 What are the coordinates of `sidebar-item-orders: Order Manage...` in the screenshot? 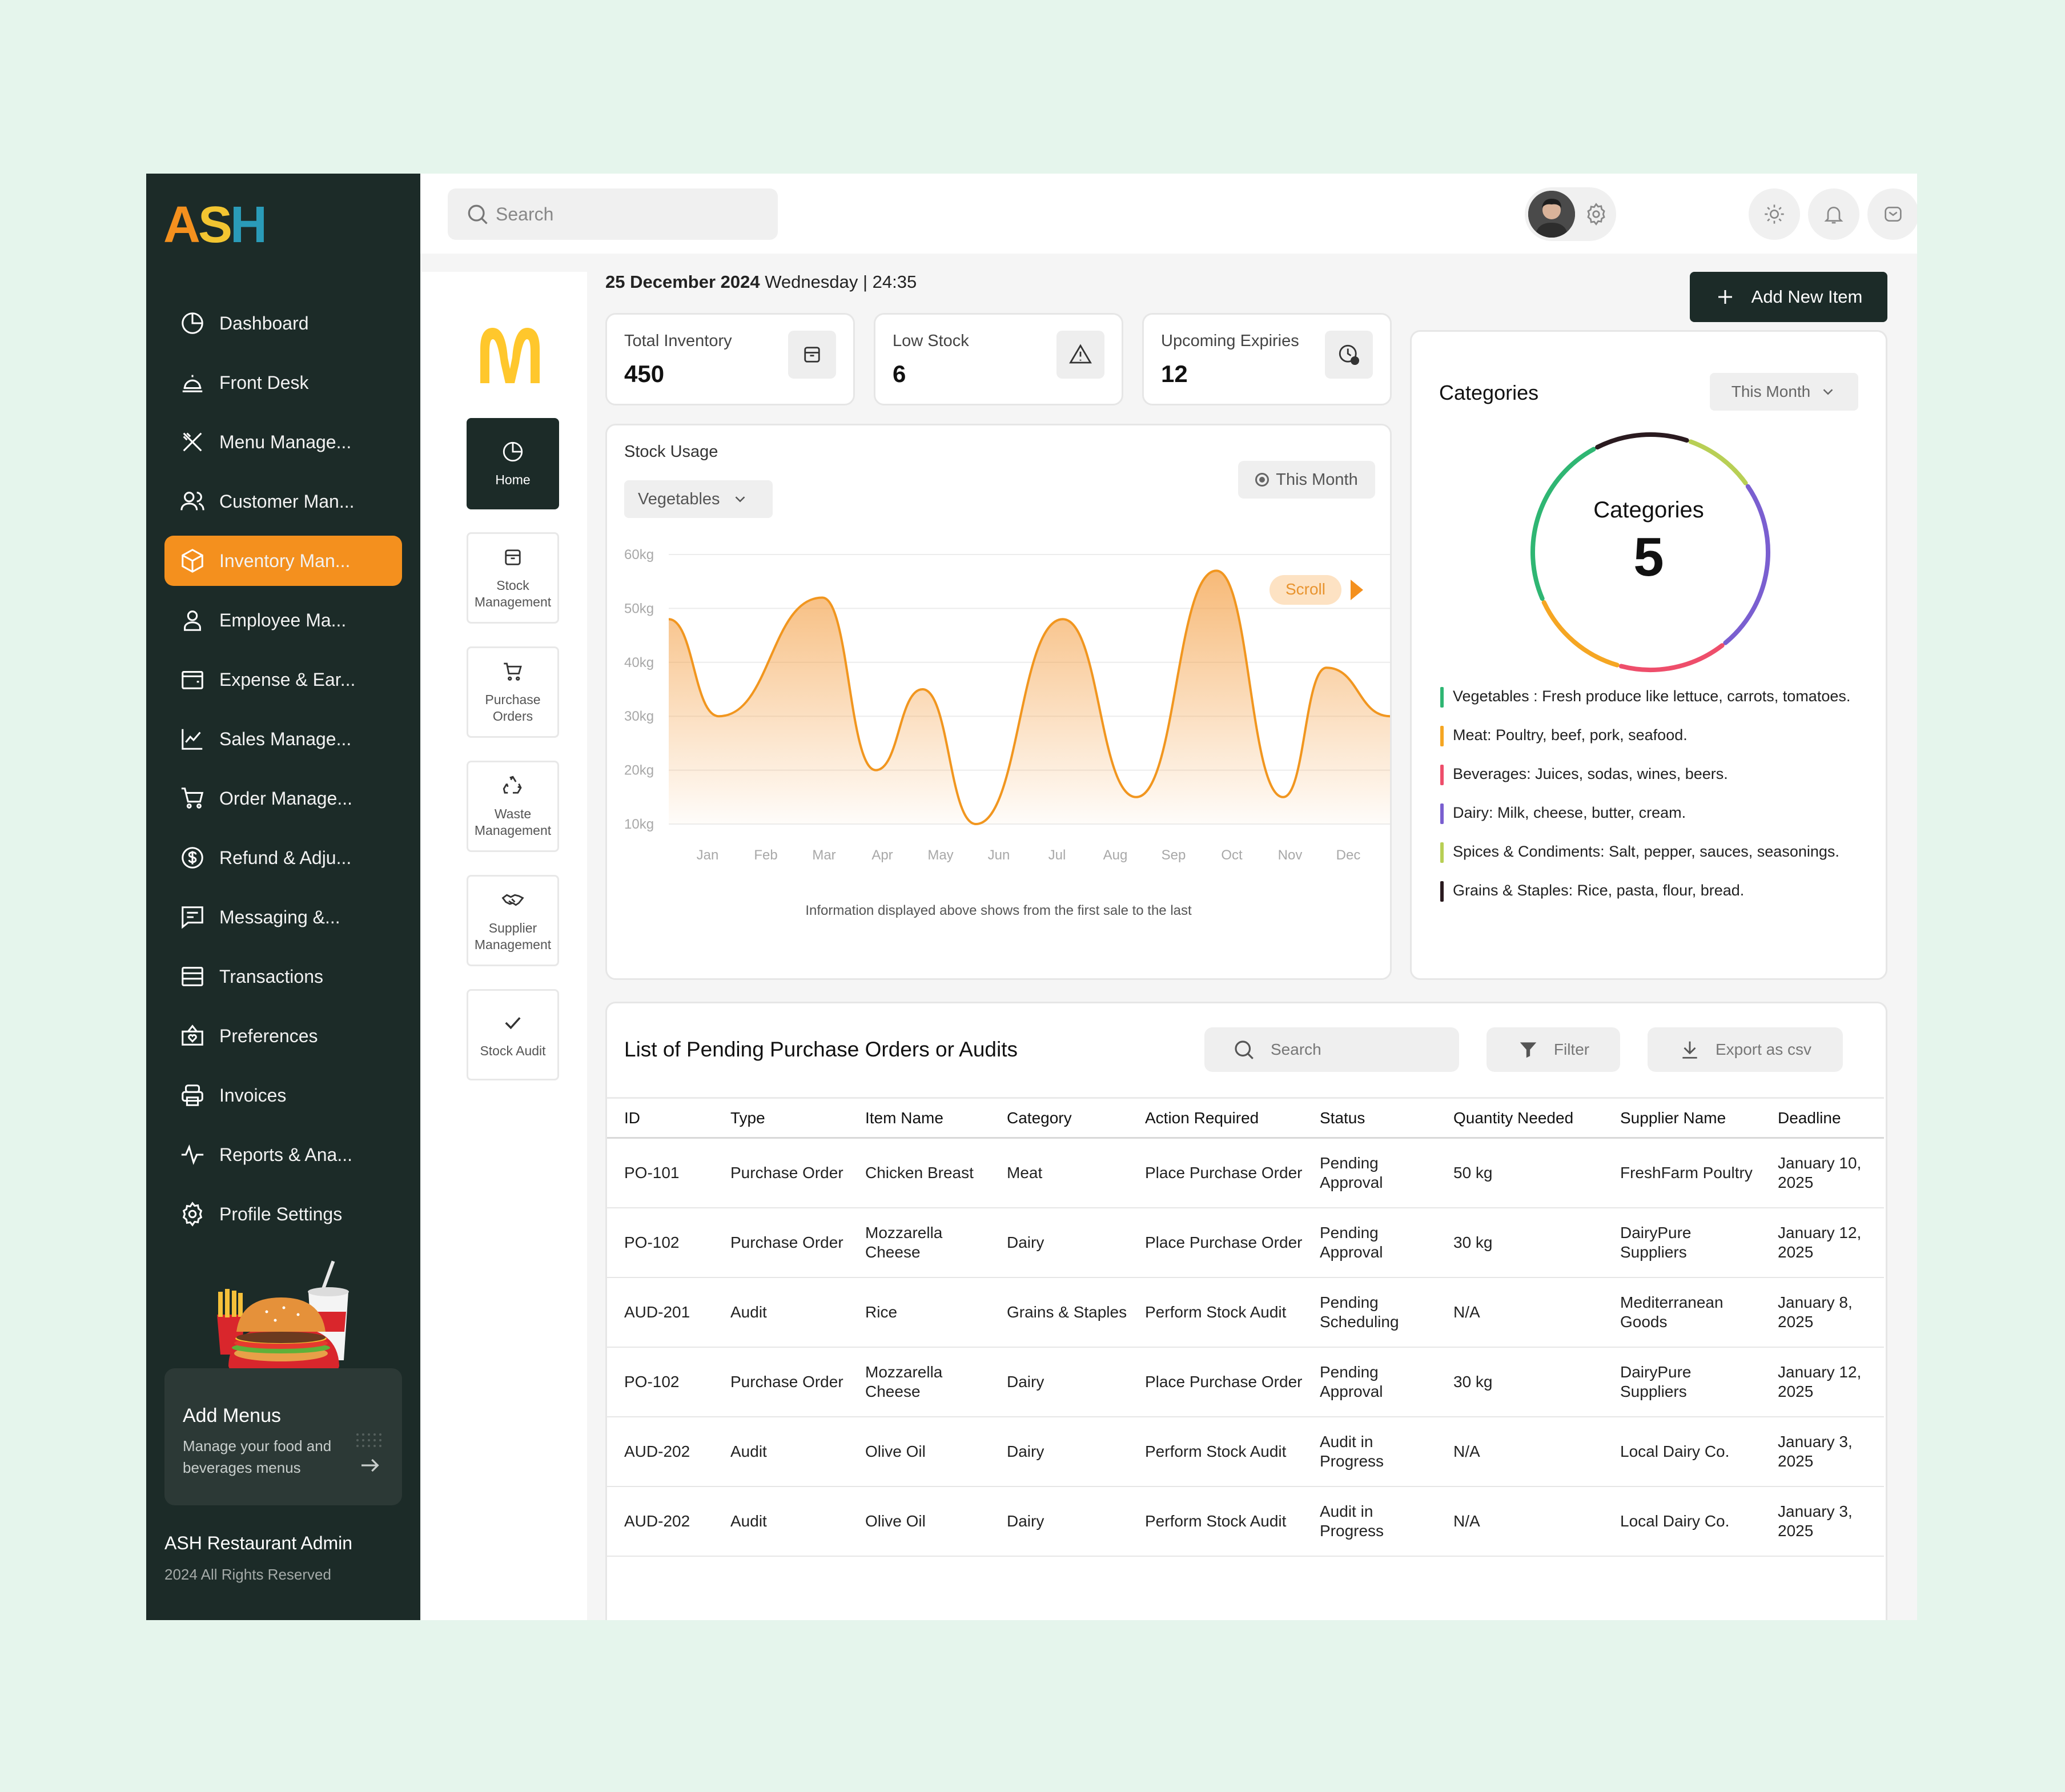 It's located at (283, 798).